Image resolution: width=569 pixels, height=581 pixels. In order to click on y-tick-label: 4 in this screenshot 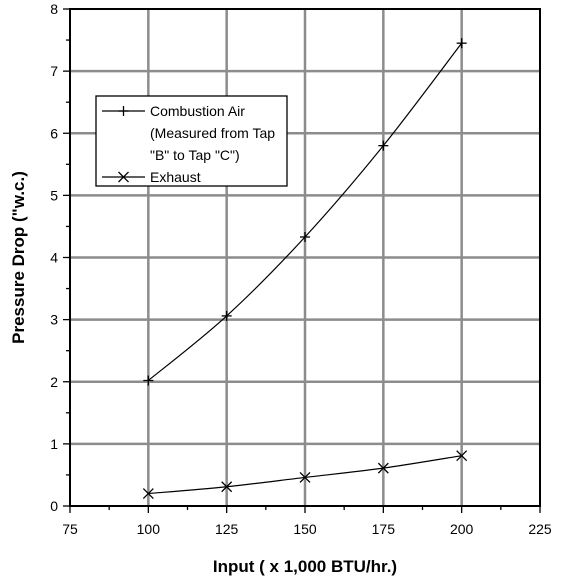, I will do `click(54, 258)`.